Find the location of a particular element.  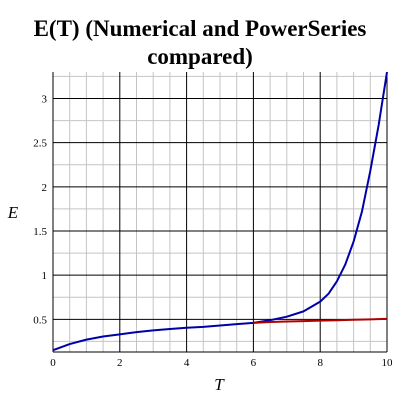

y-axis-label: E is located at coordinates (13, 212).